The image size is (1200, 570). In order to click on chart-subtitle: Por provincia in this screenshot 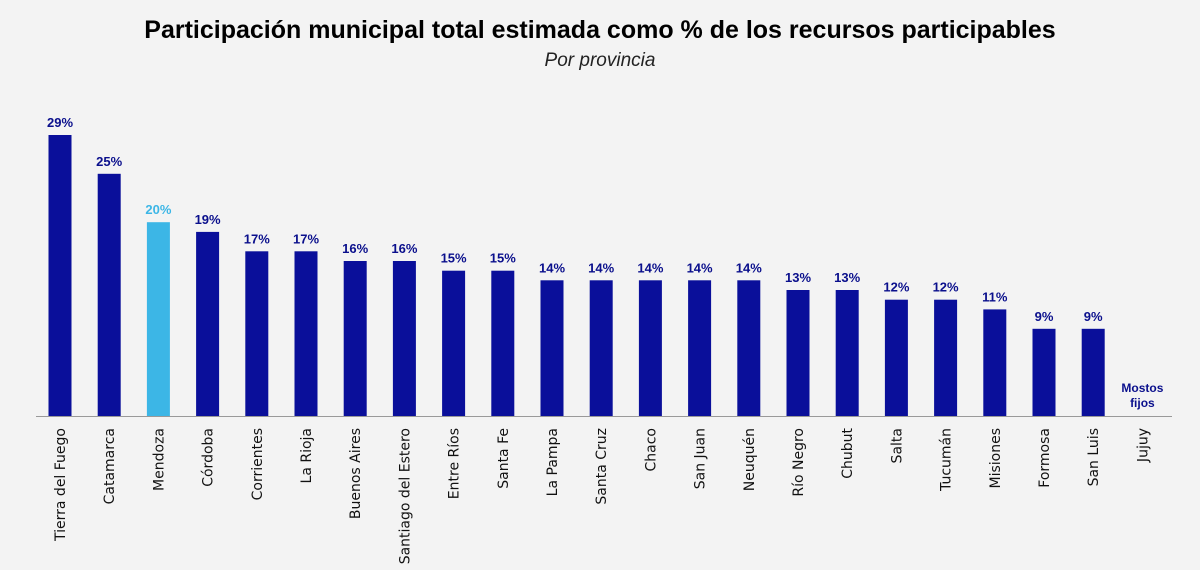, I will do `click(600, 60)`.